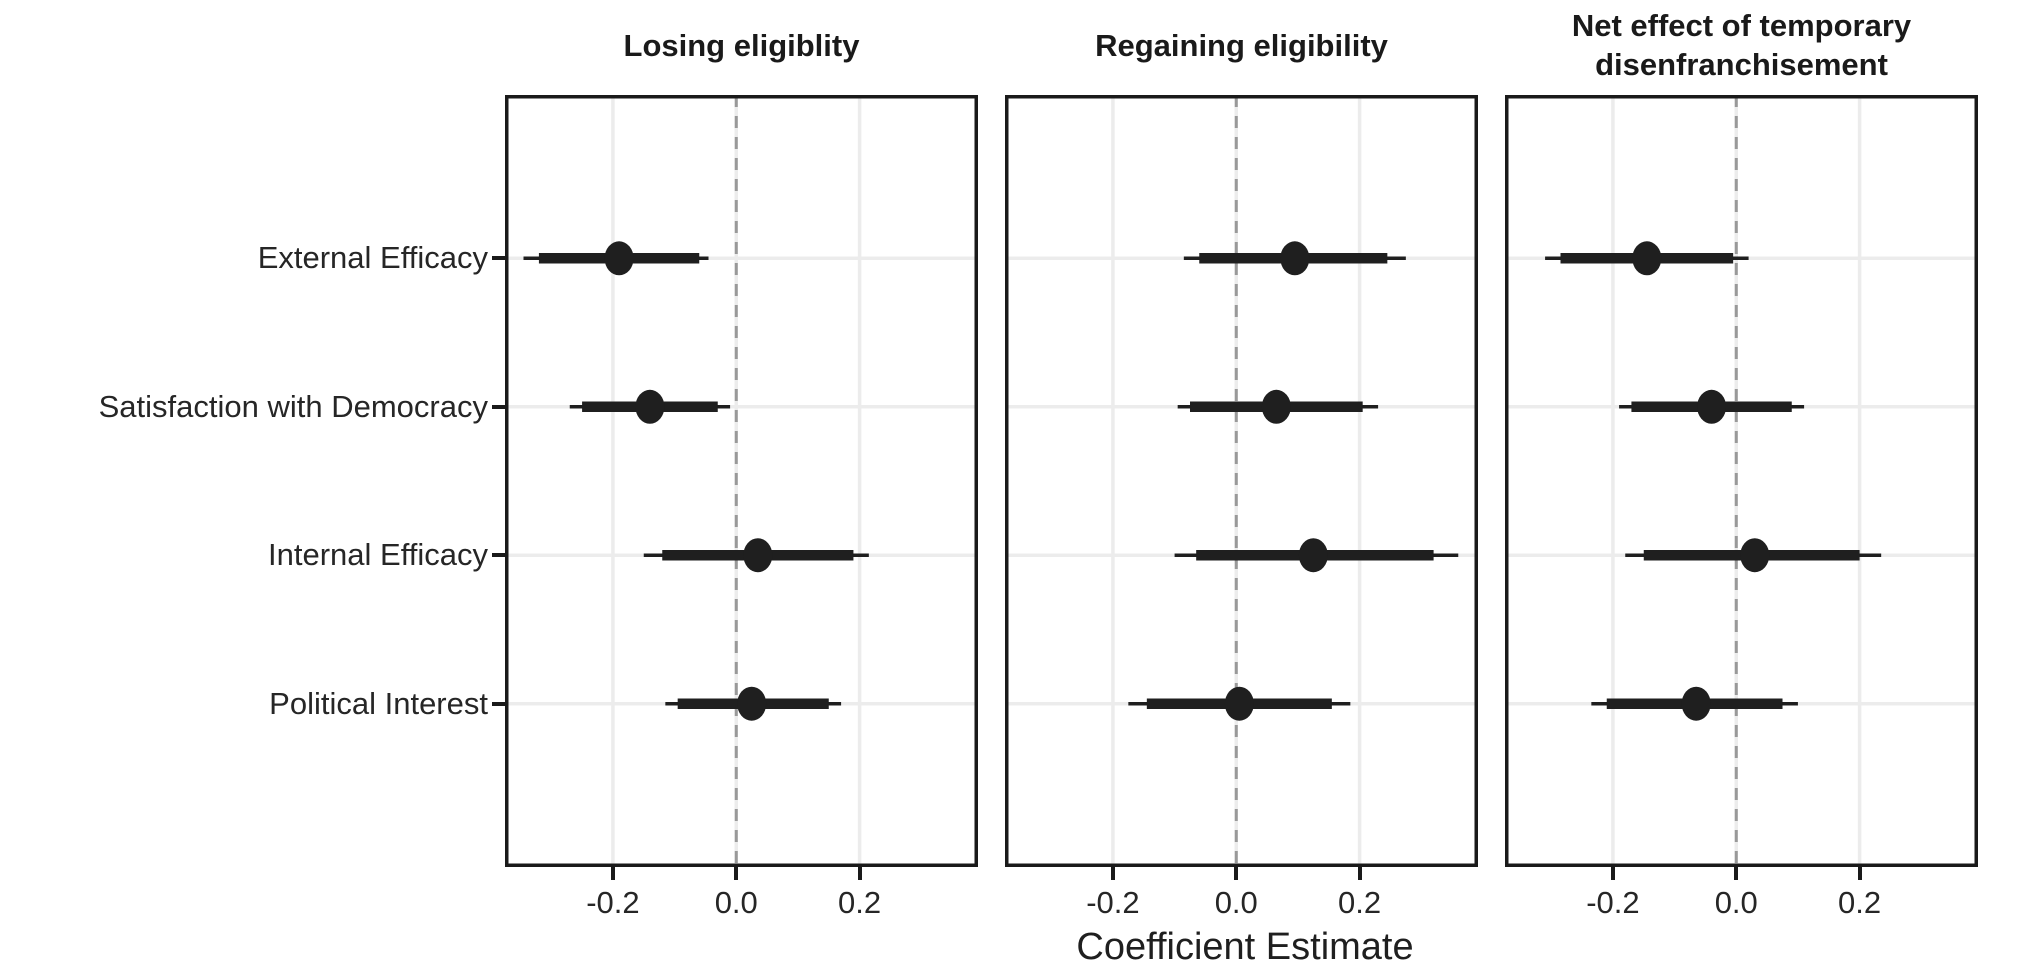 The height and width of the screenshot is (978, 2020). I want to click on y-axis-label: External Efficacy, so click(372, 258).